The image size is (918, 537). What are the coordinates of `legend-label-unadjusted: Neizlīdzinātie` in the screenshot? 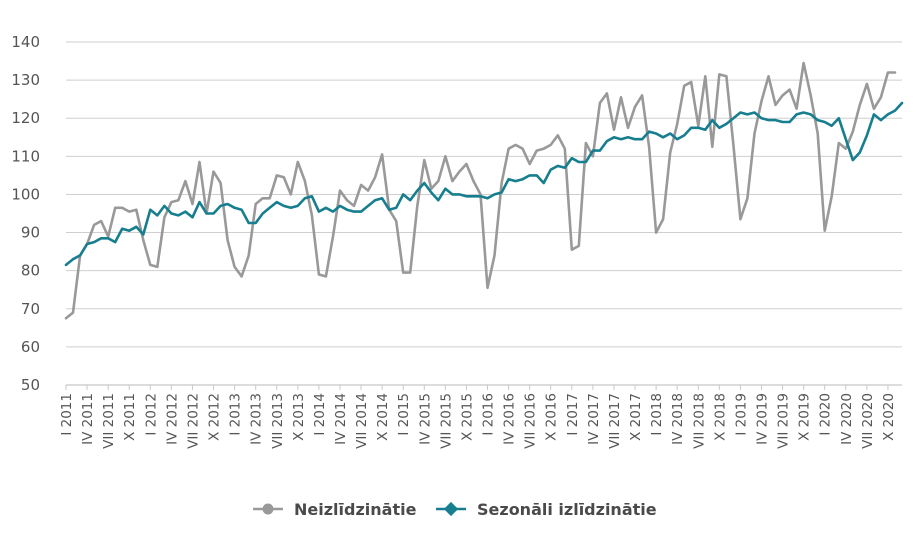 It's located at (355, 509).